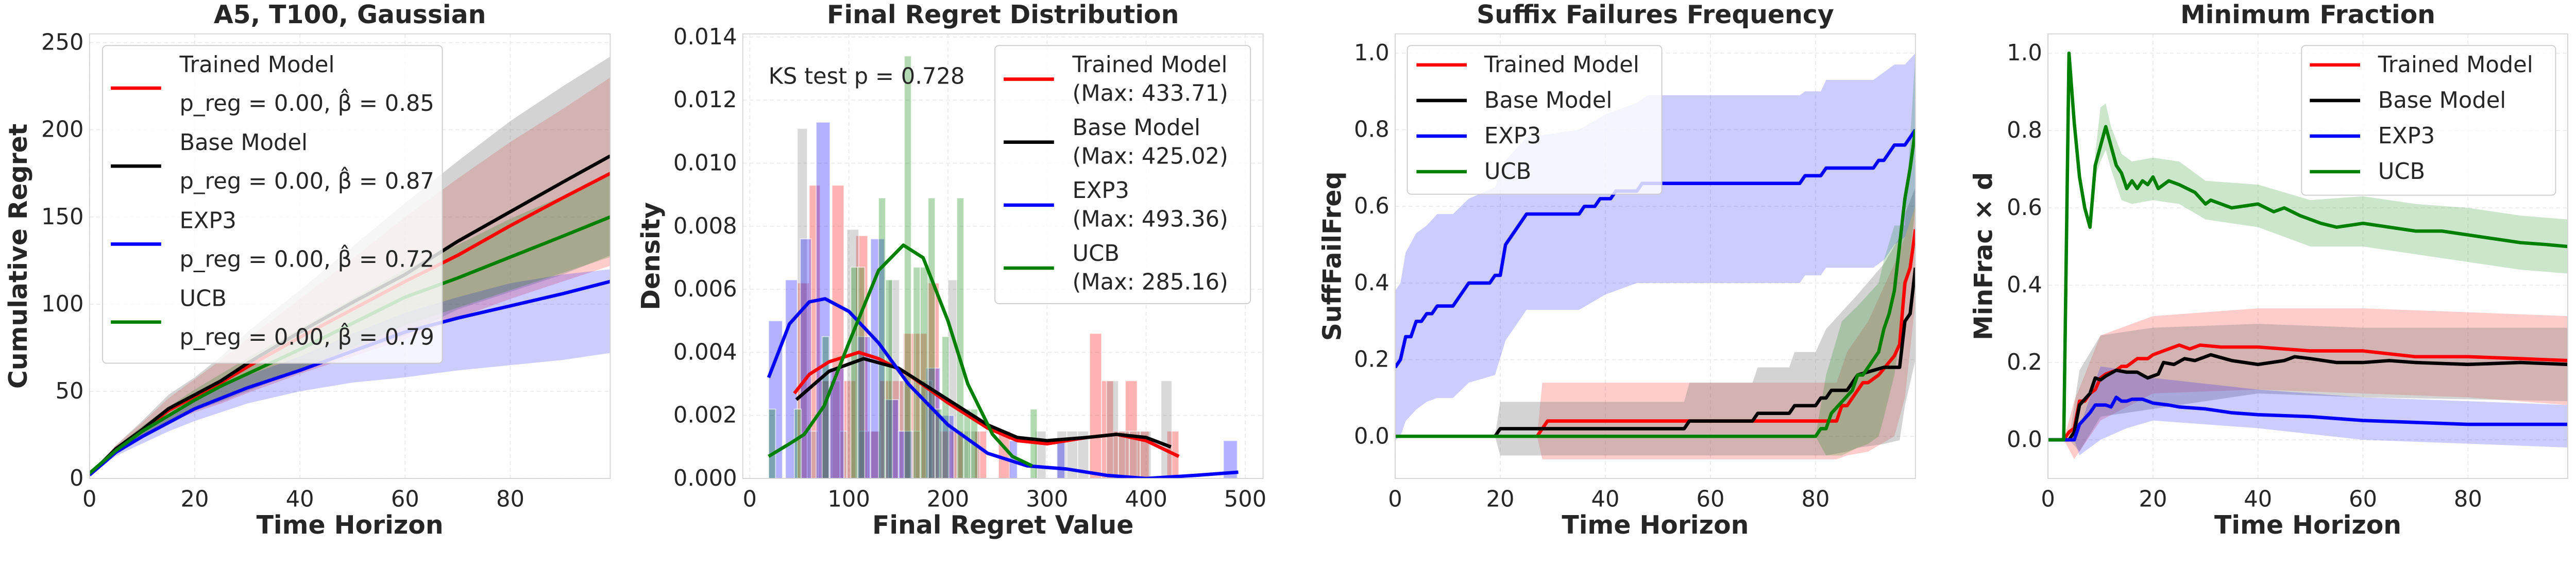 Image resolution: width=2576 pixels, height=579 pixels. Describe the element at coordinates (70, 391) in the screenshot. I see `y-tick-label: 50` at that location.